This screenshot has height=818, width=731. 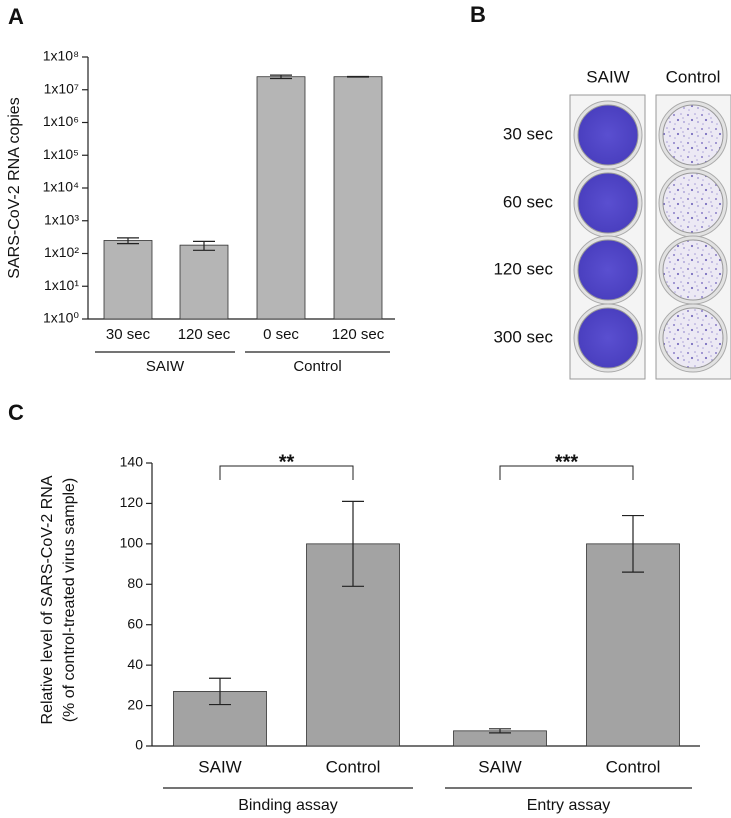 I want to click on significance-label: **, so click(x=287, y=462).